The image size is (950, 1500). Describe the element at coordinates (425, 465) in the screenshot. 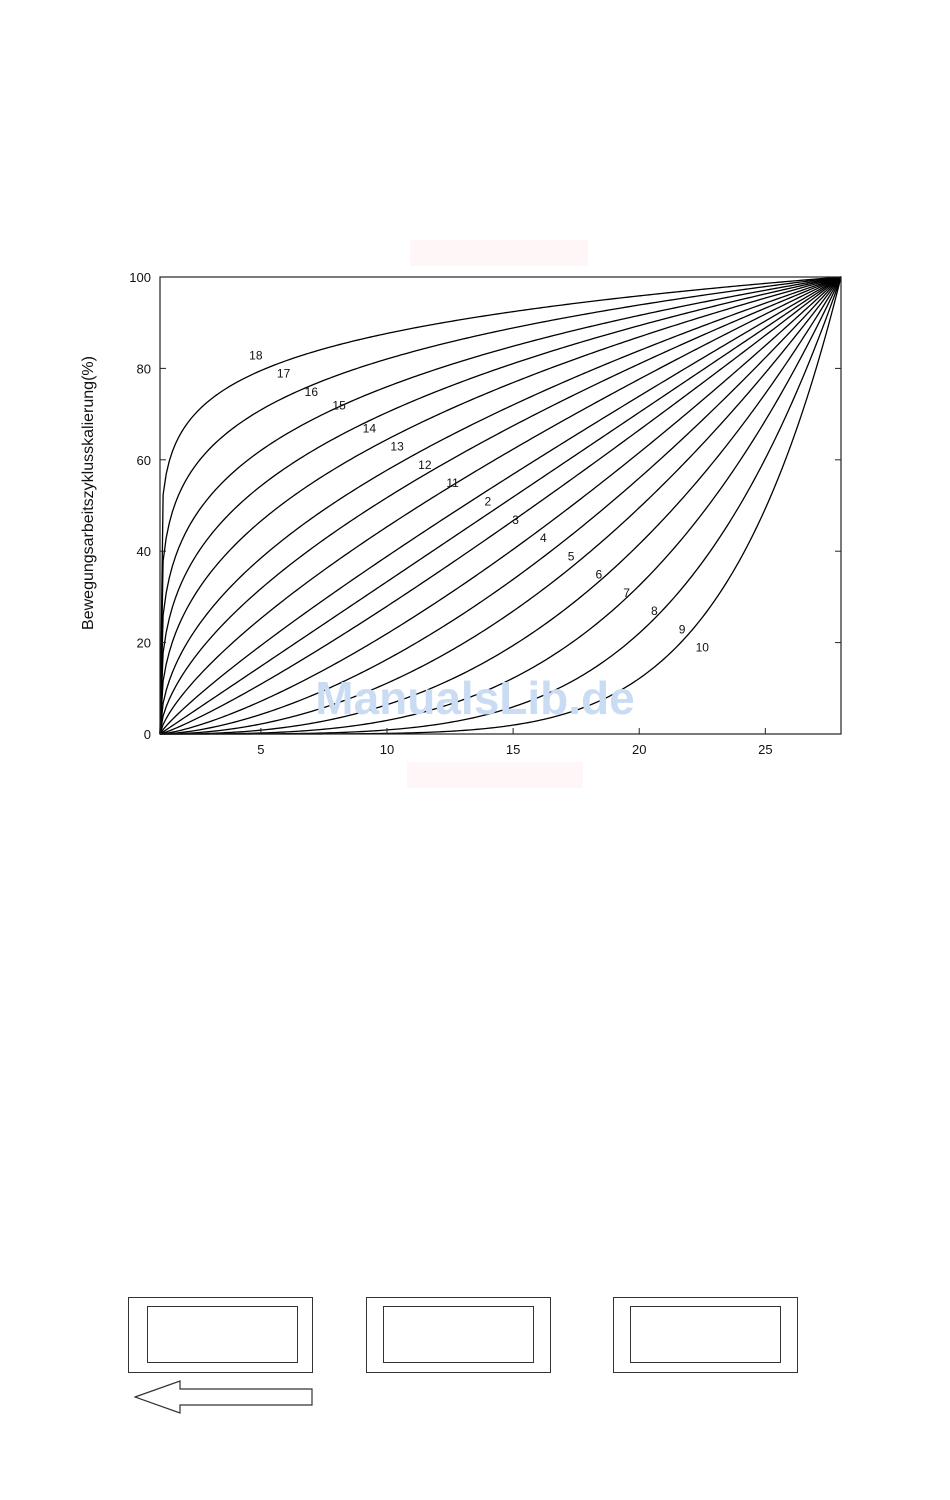

I see `curve-label-12: 12` at that location.